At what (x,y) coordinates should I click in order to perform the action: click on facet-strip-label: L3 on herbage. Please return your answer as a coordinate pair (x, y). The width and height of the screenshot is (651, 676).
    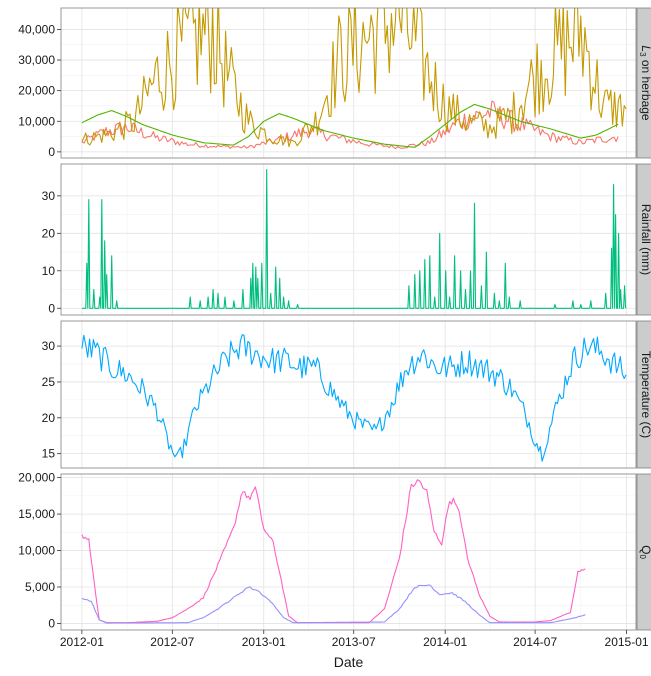
    Looking at the image, I should click on (645, 83).